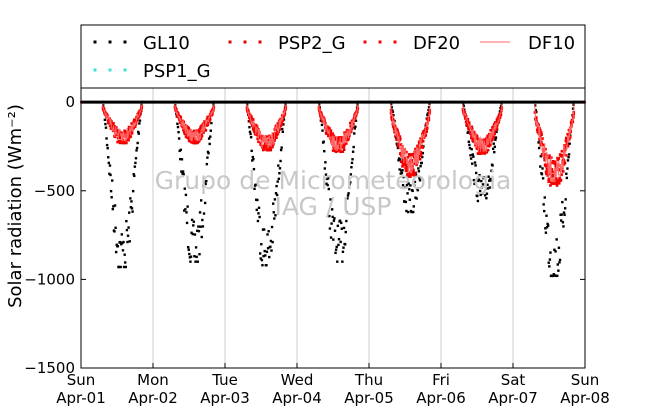 The height and width of the screenshot is (409, 650). Describe the element at coordinates (297, 398) in the screenshot. I see `x-tick-label-date: Apr-04` at that location.